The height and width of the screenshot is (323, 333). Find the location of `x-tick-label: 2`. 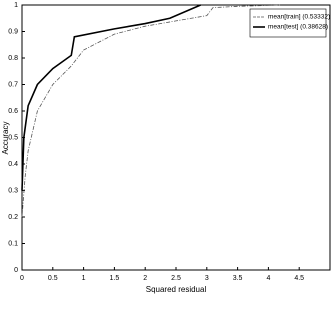

x-tick-label: 2 is located at coordinates (145, 278).